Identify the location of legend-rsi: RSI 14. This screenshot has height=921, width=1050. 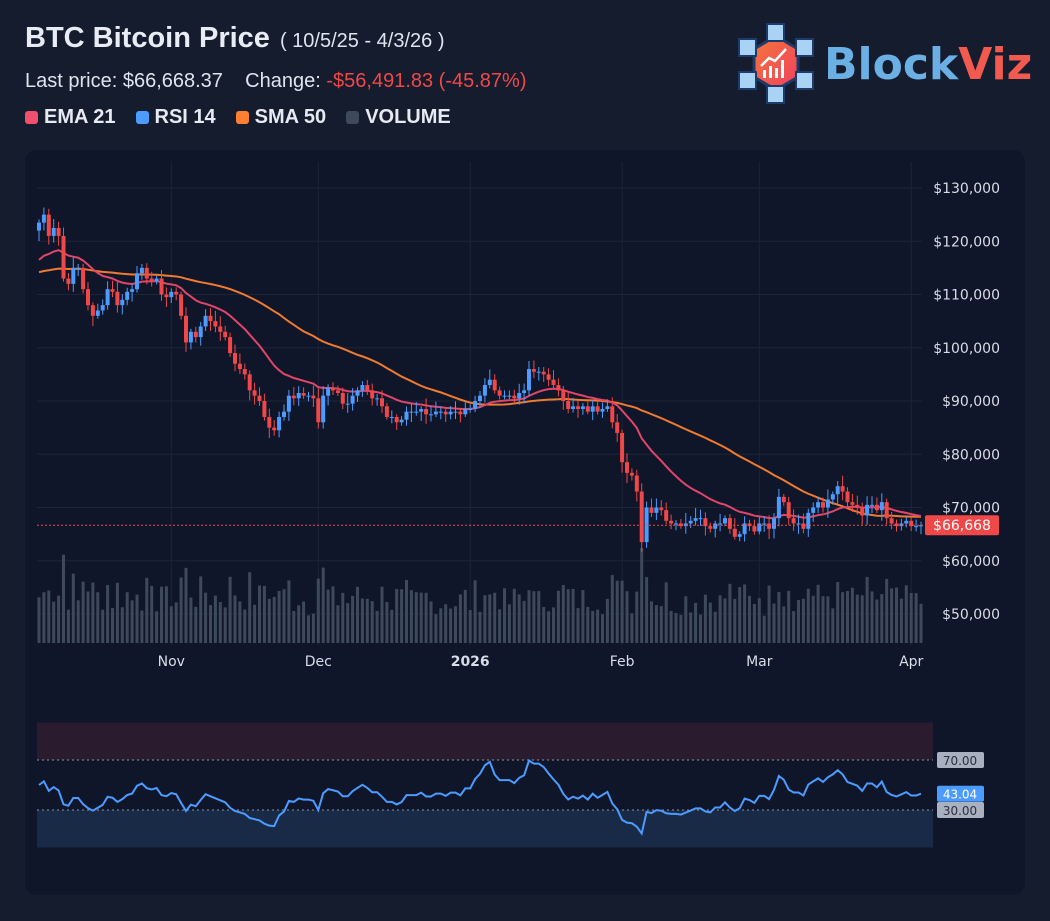
(175, 117).